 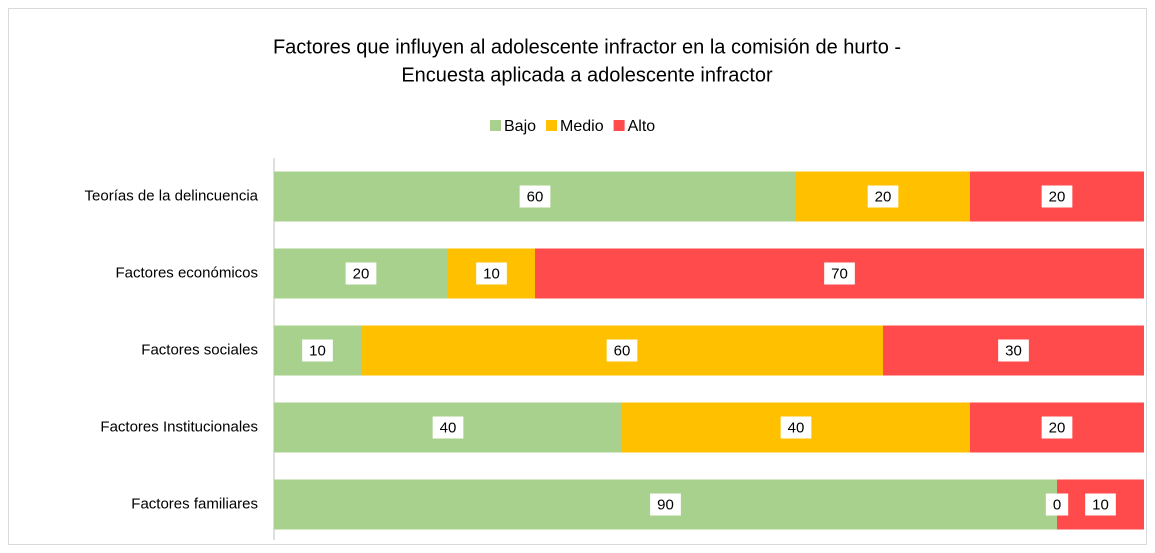 I want to click on data-label: 30, so click(x=1013, y=350).